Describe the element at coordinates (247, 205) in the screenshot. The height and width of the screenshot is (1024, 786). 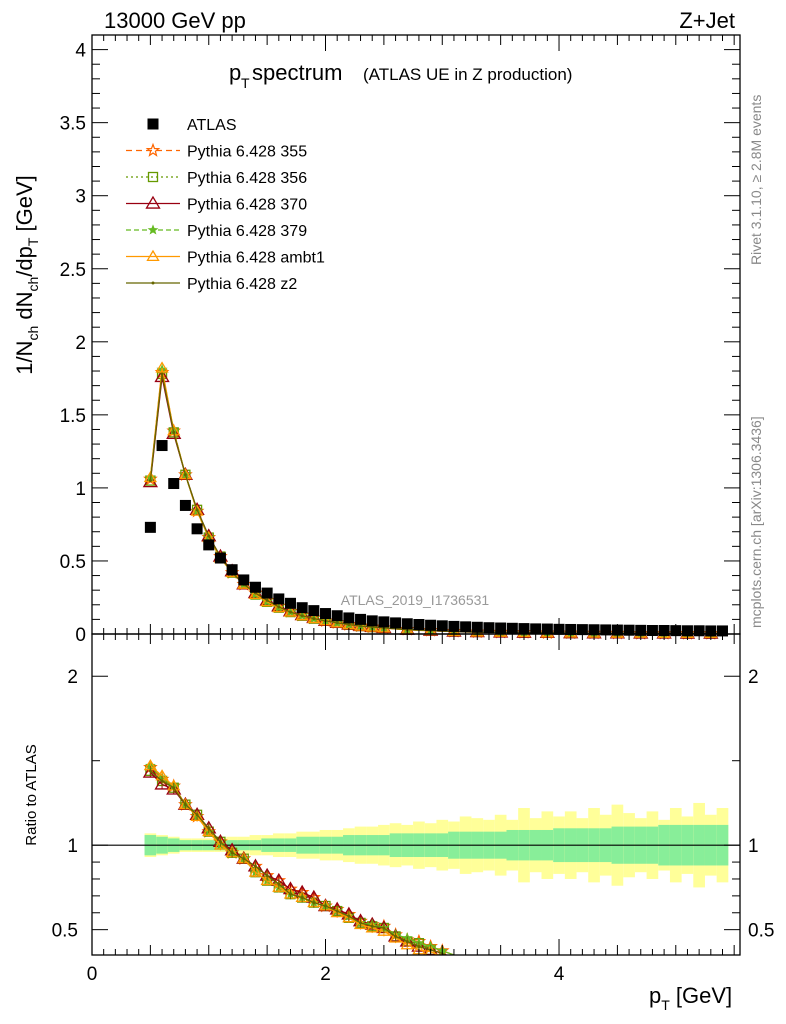
I see `legend-label: Pythia 6.428 370` at that location.